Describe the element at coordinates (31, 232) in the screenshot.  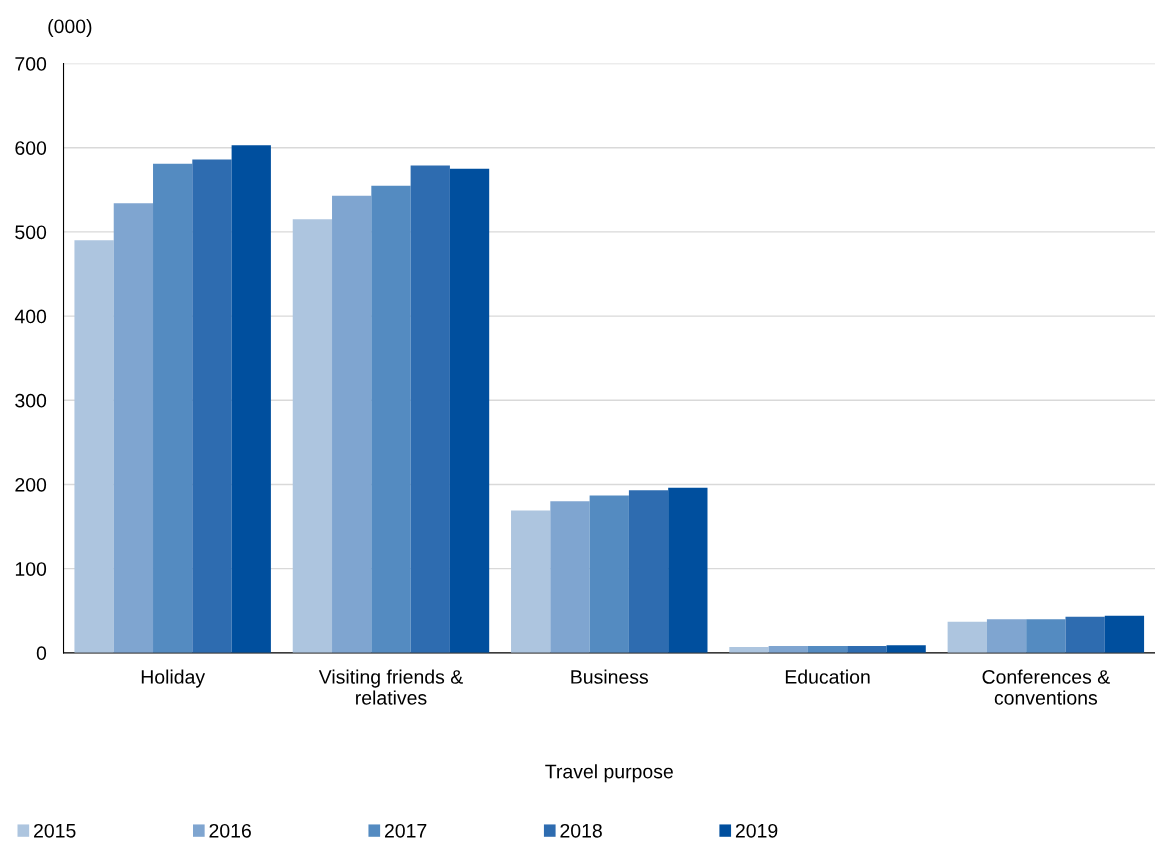
I see `y-tick-label: 500` at that location.